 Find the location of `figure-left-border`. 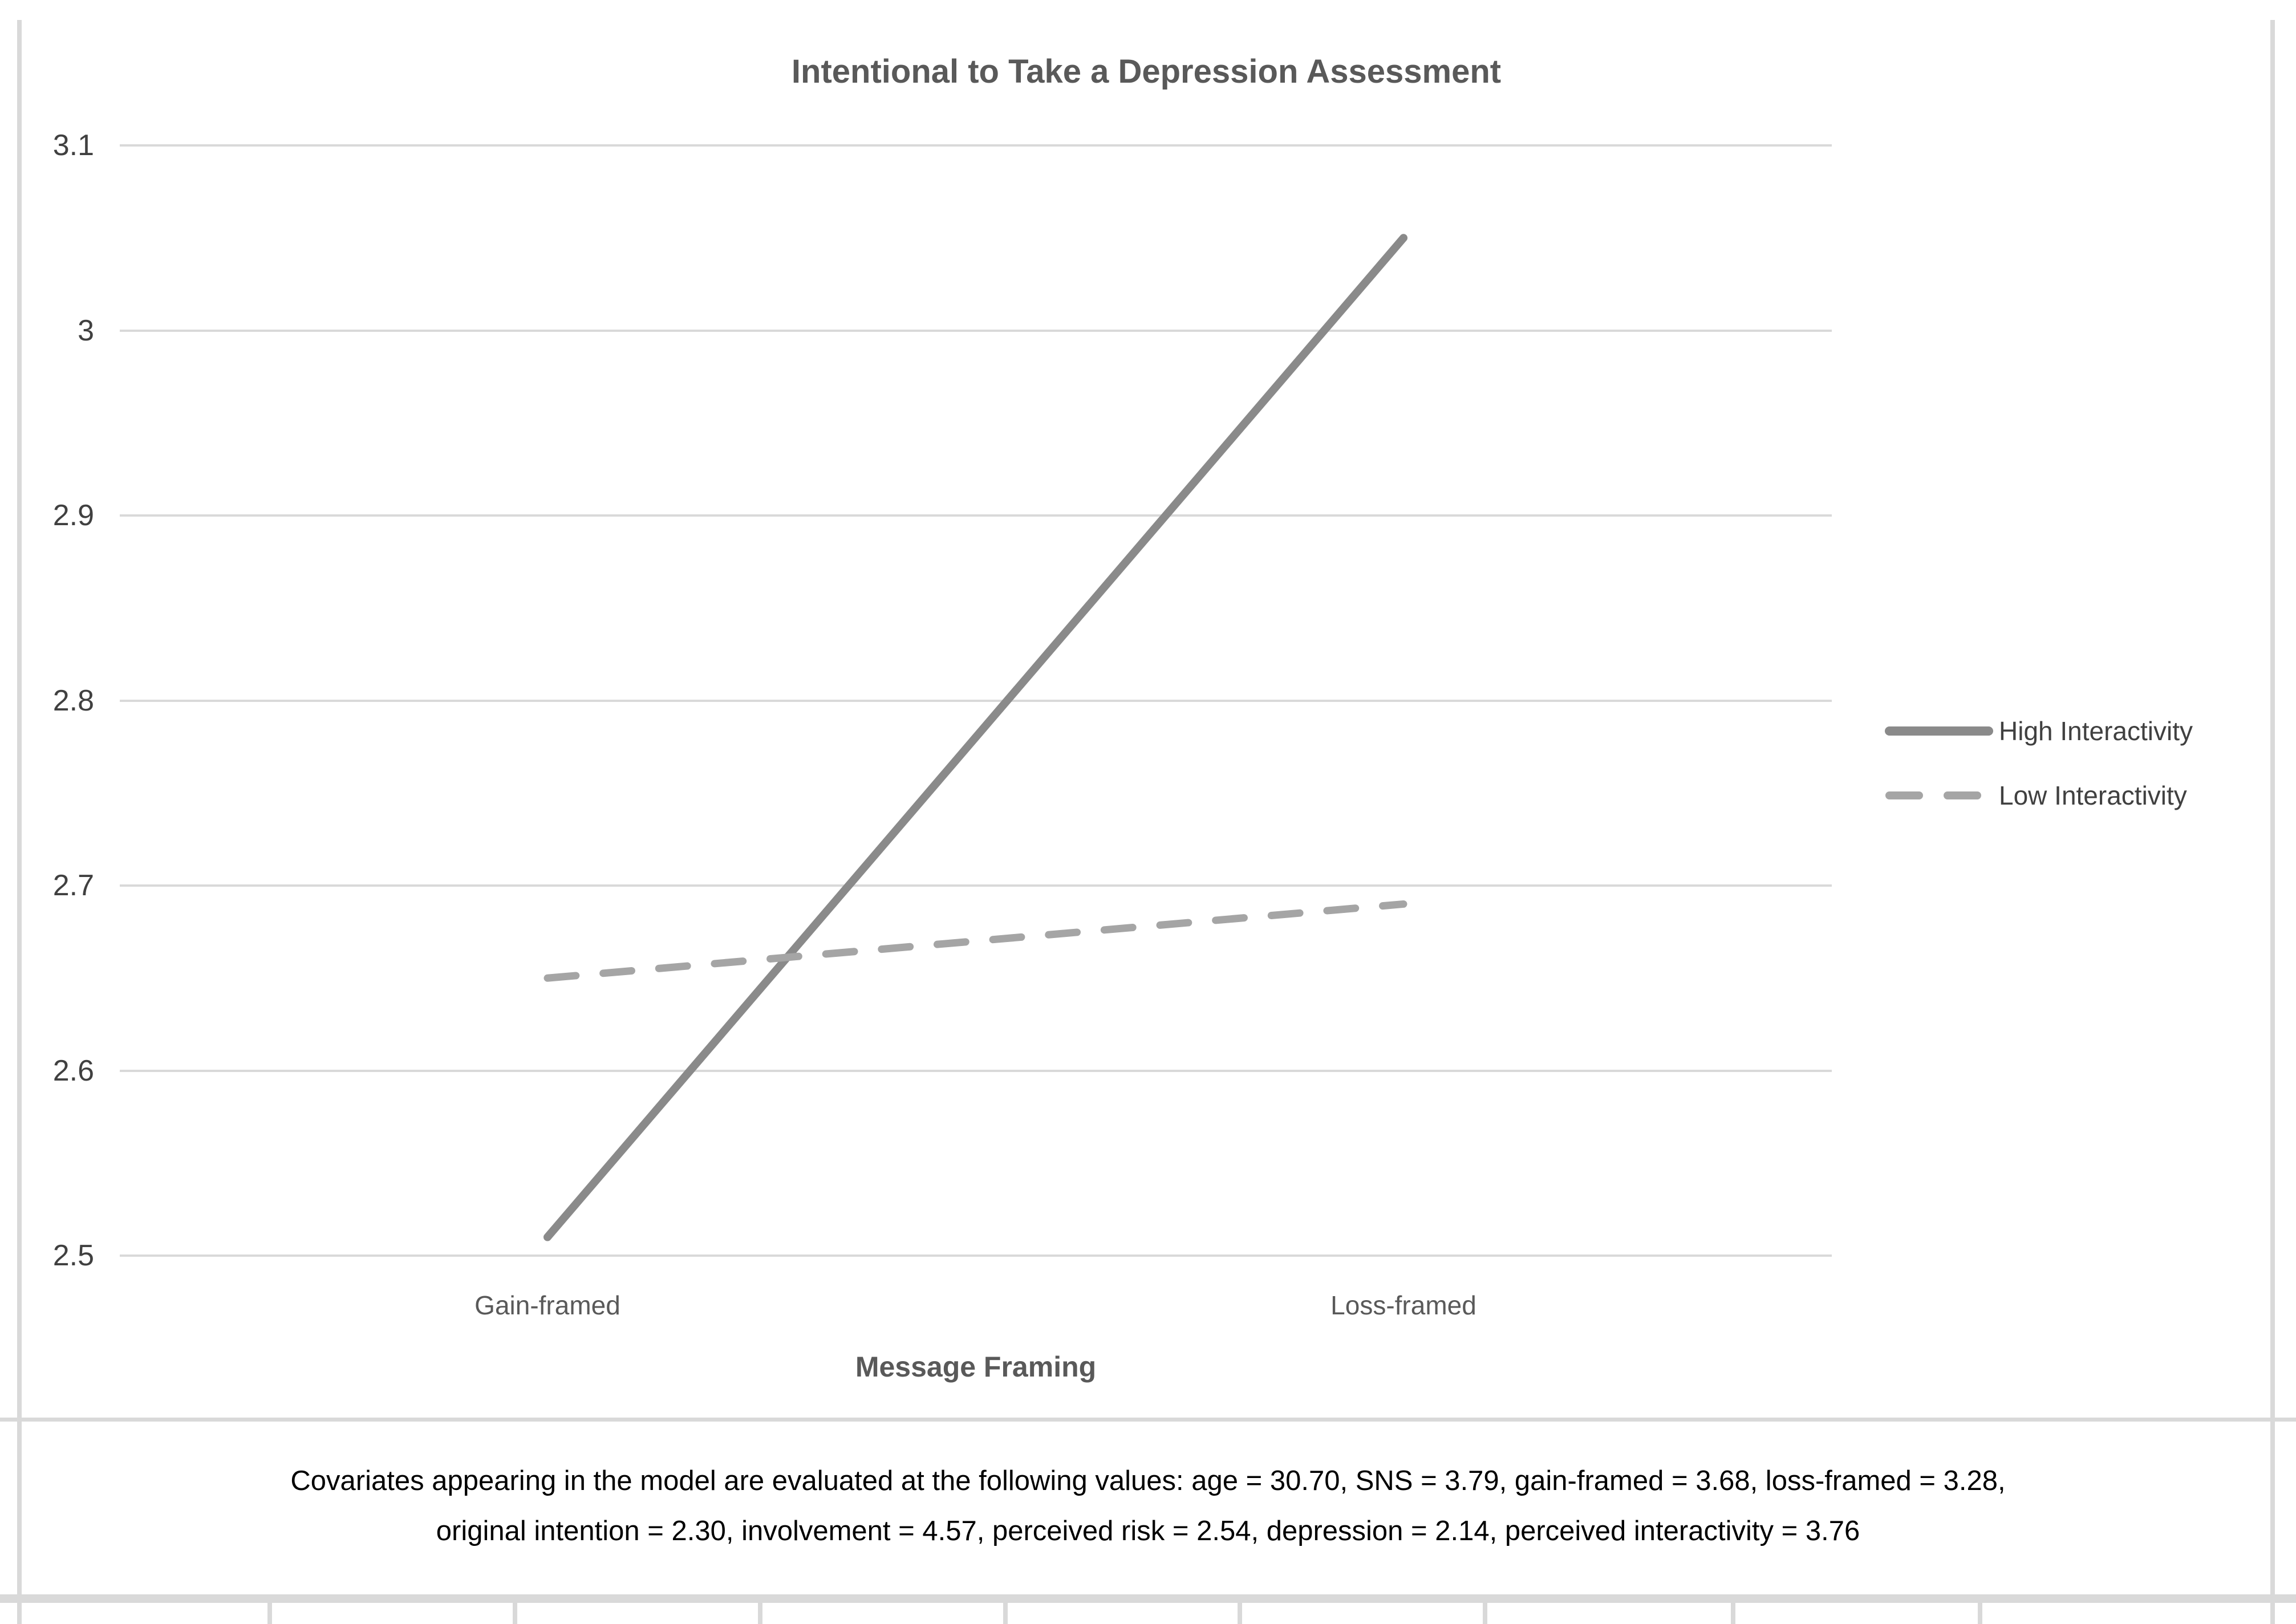

figure-left-border is located at coordinates (19, 822).